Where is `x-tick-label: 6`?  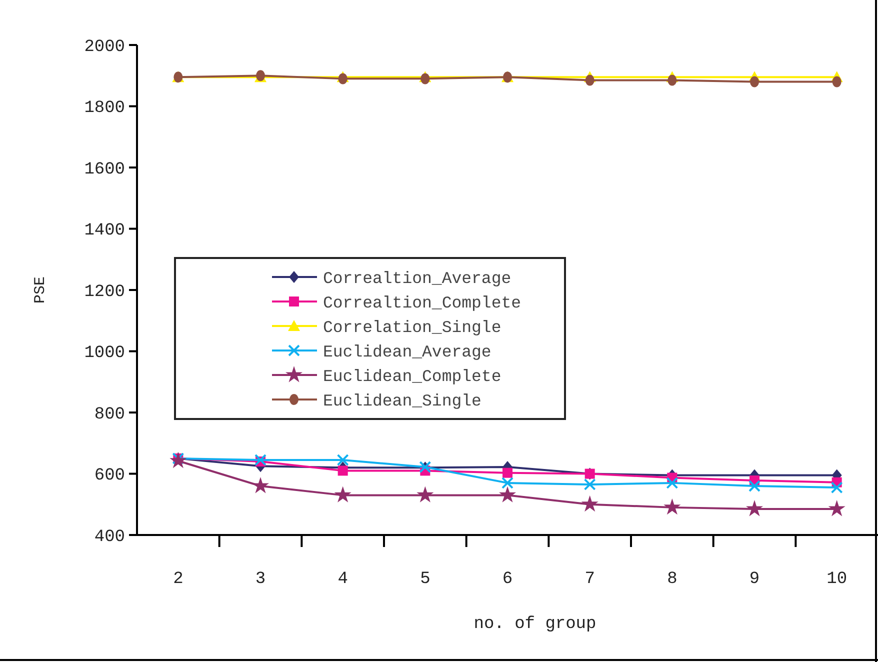 x-tick-label: 6 is located at coordinates (507, 579).